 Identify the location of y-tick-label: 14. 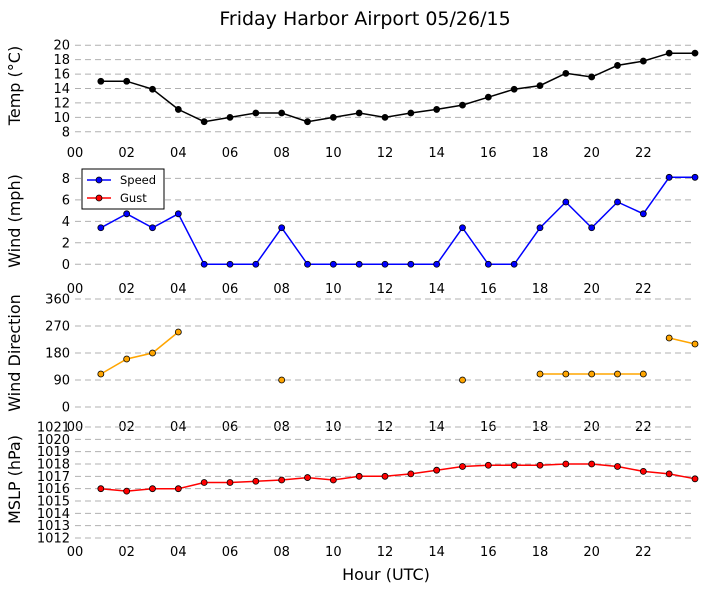
(61, 89).